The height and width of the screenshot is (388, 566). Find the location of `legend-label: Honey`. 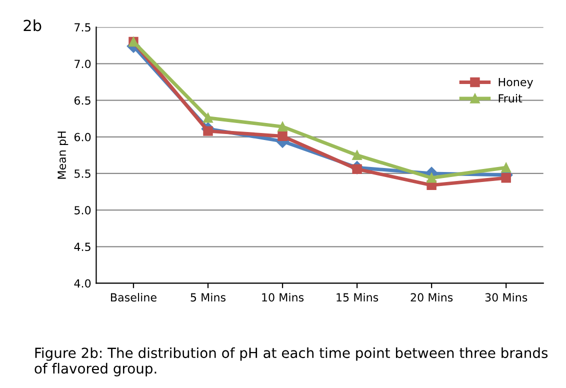

legend-label: Honey is located at coordinates (516, 83).